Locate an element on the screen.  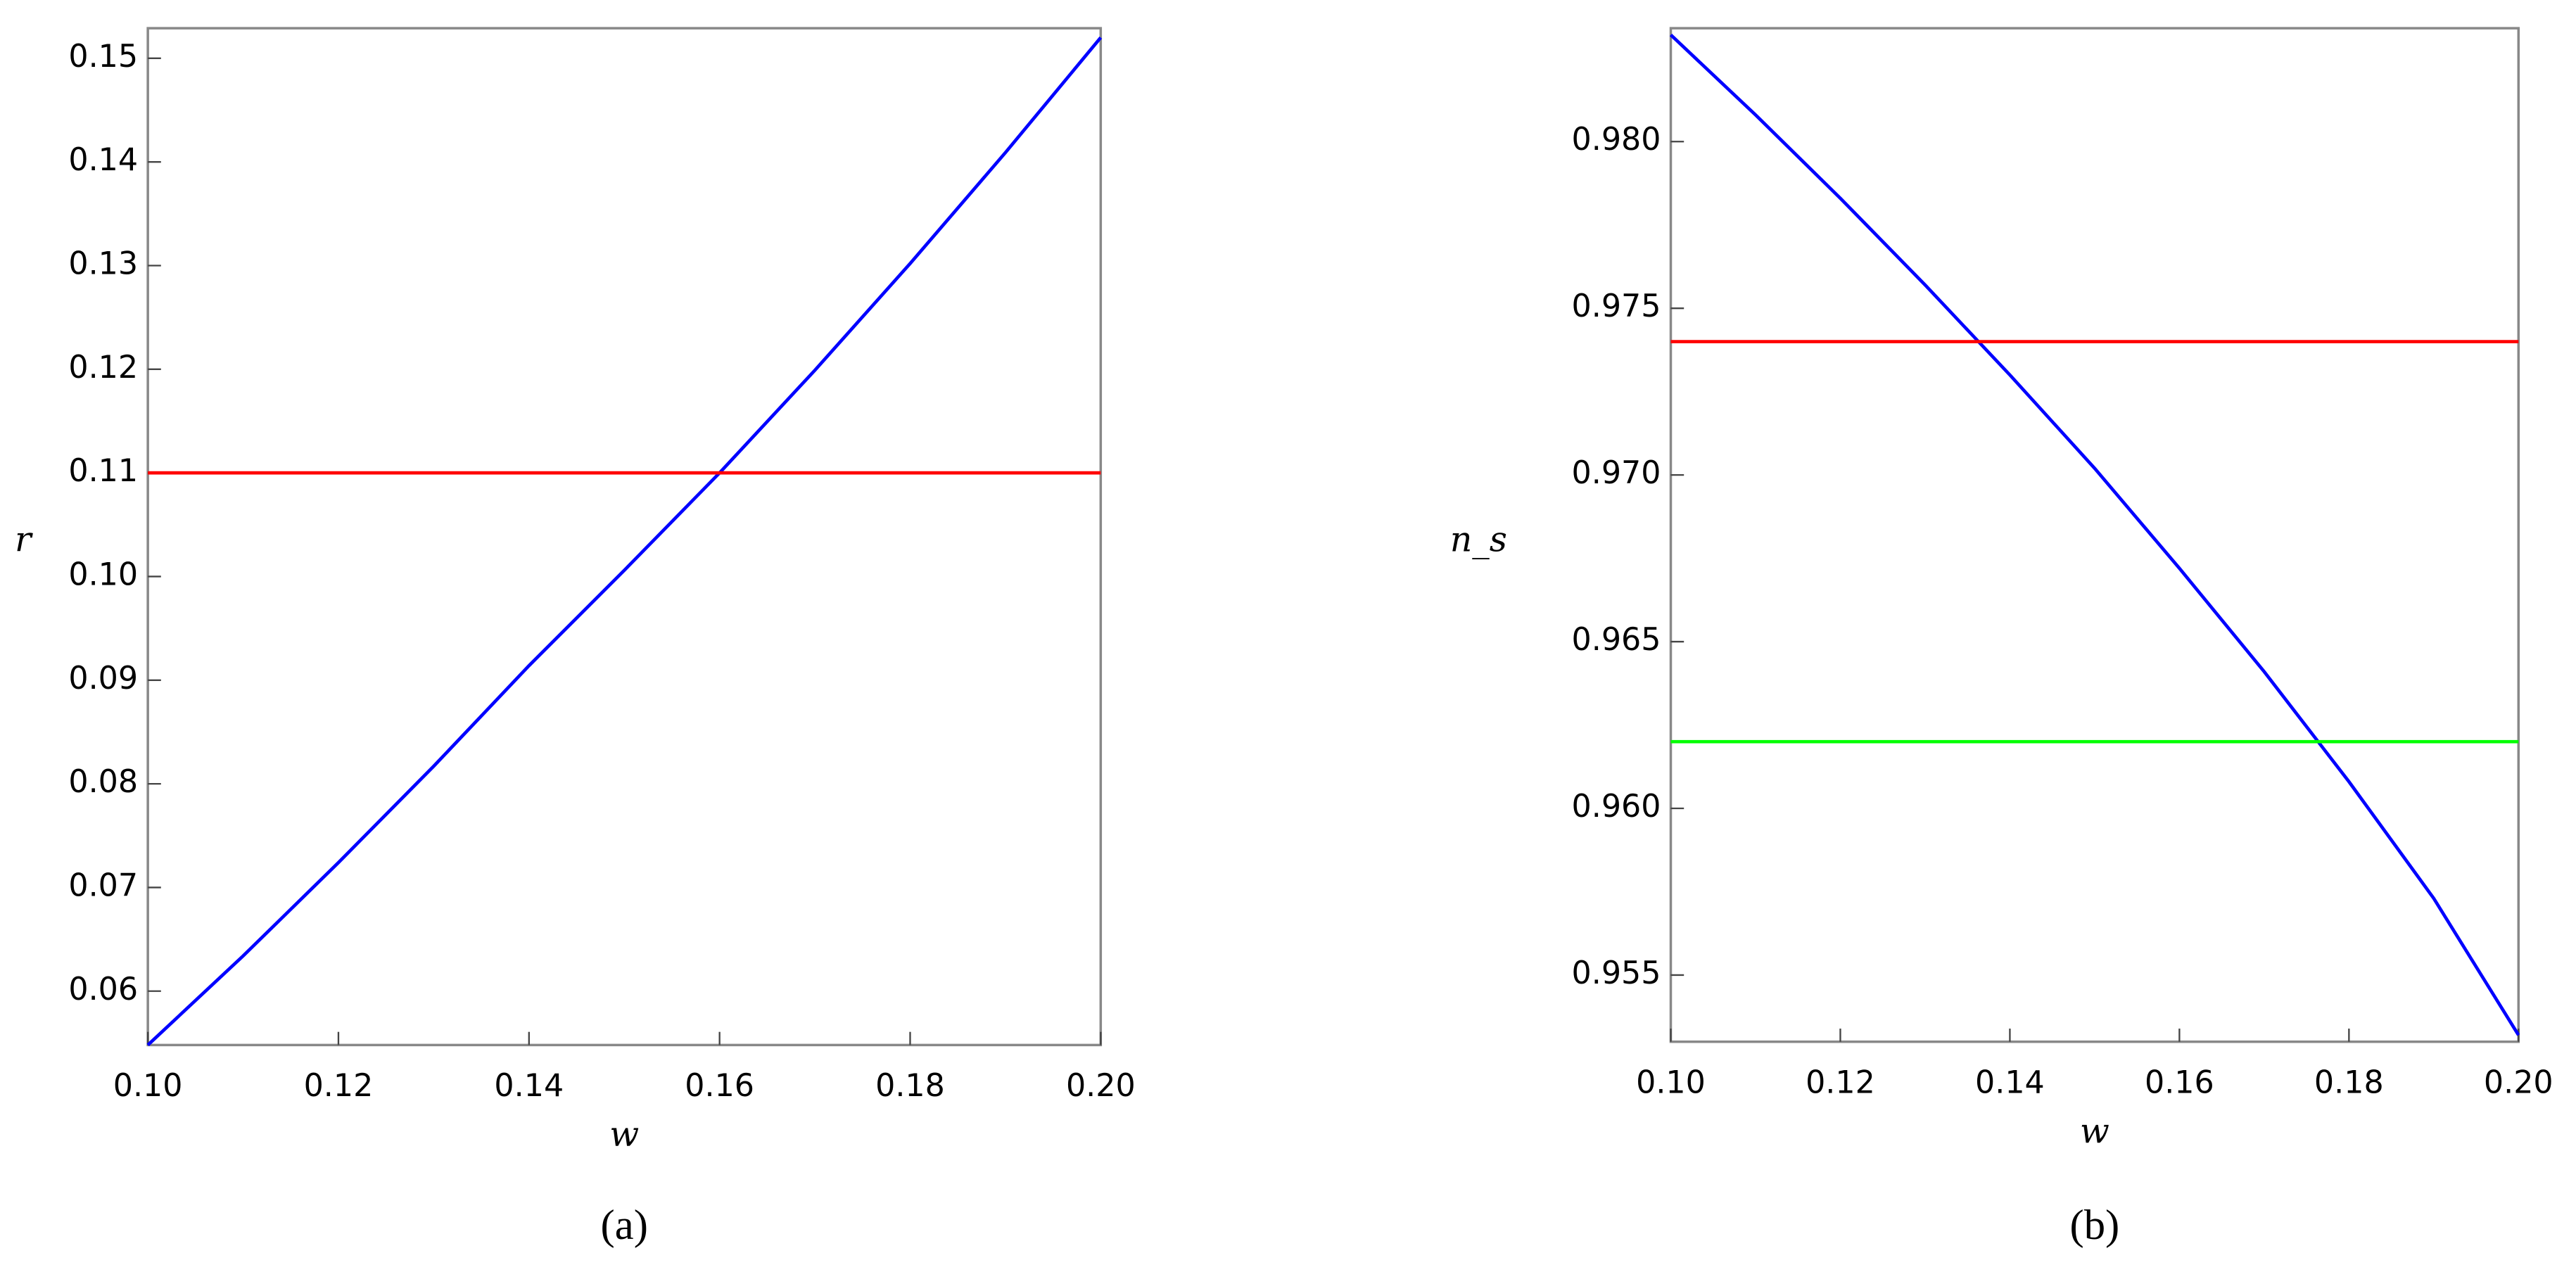
y-tick-label: 0.07 is located at coordinates (103, 885).